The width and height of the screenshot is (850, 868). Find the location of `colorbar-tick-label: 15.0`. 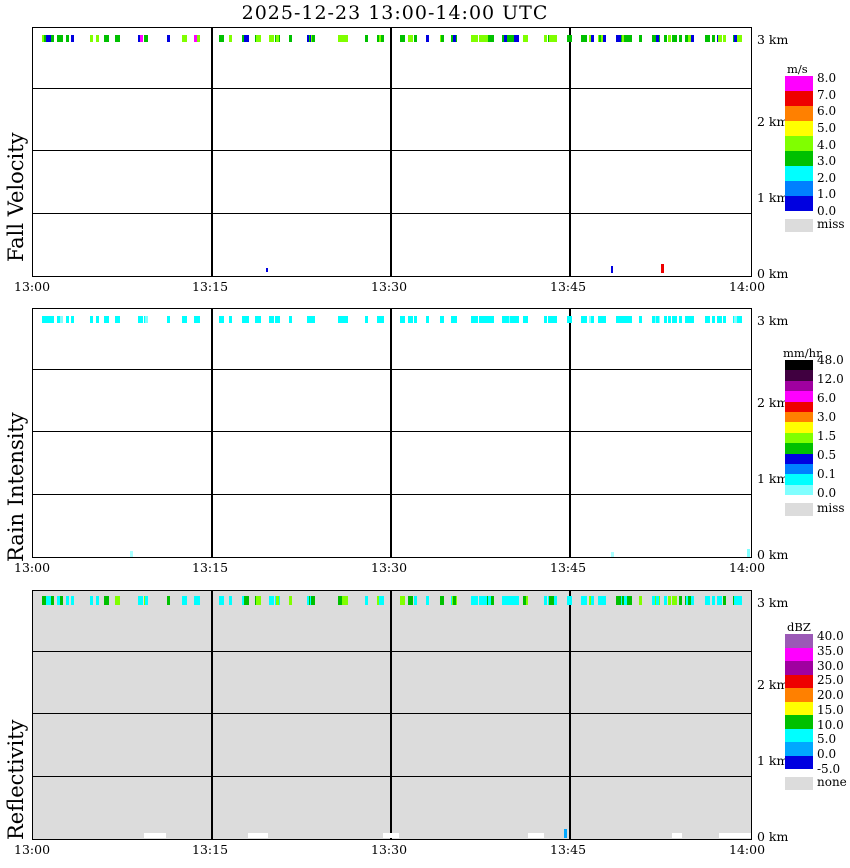

colorbar-tick-label: 15.0 is located at coordinates (830, 709).